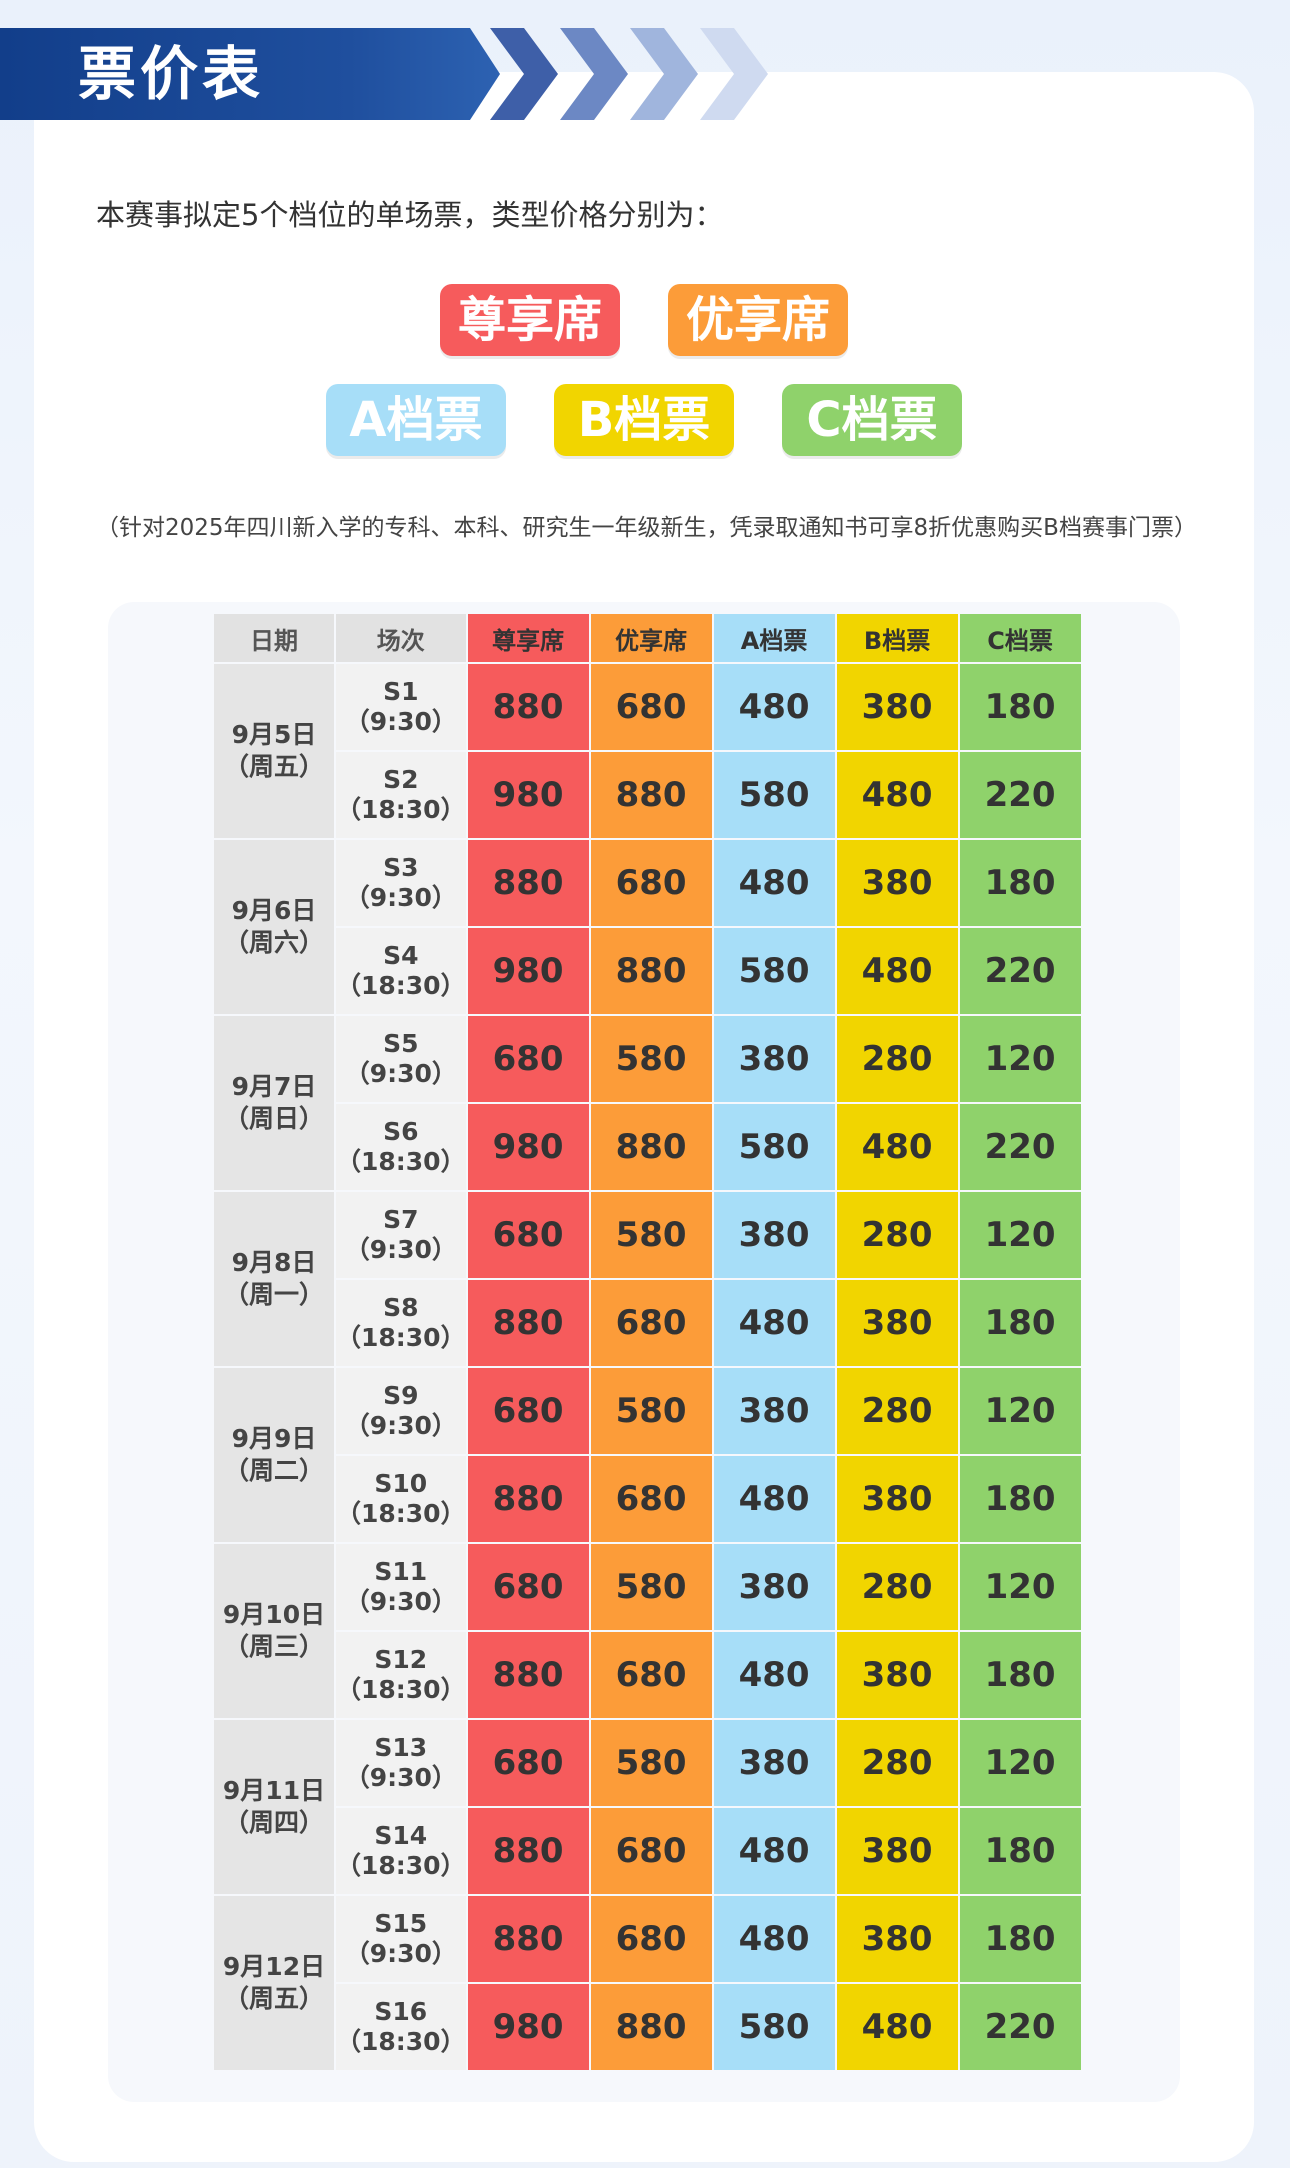 This screenshot has height=2168, width=1290. I want to click on page-title: 票价表, so click(171, 74).